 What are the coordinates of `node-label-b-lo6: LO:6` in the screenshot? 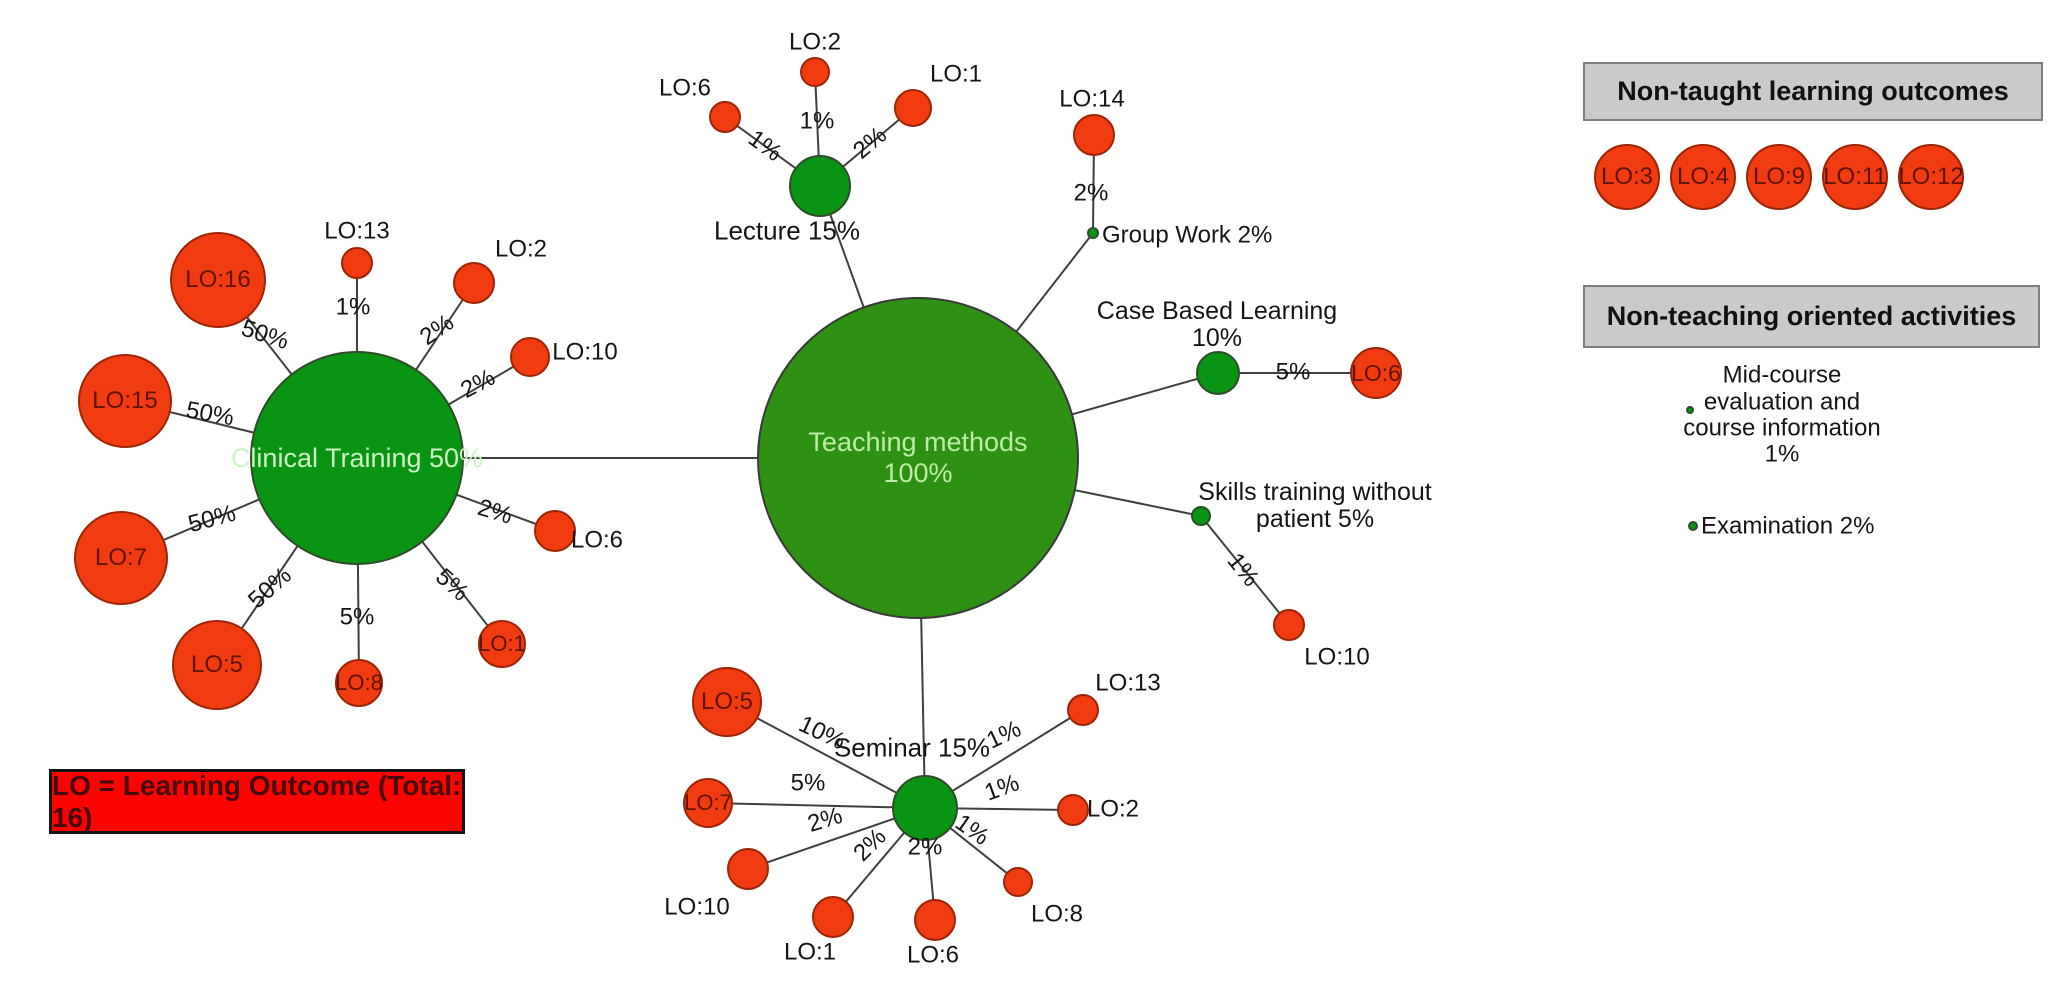 It's located at (1376, 372).